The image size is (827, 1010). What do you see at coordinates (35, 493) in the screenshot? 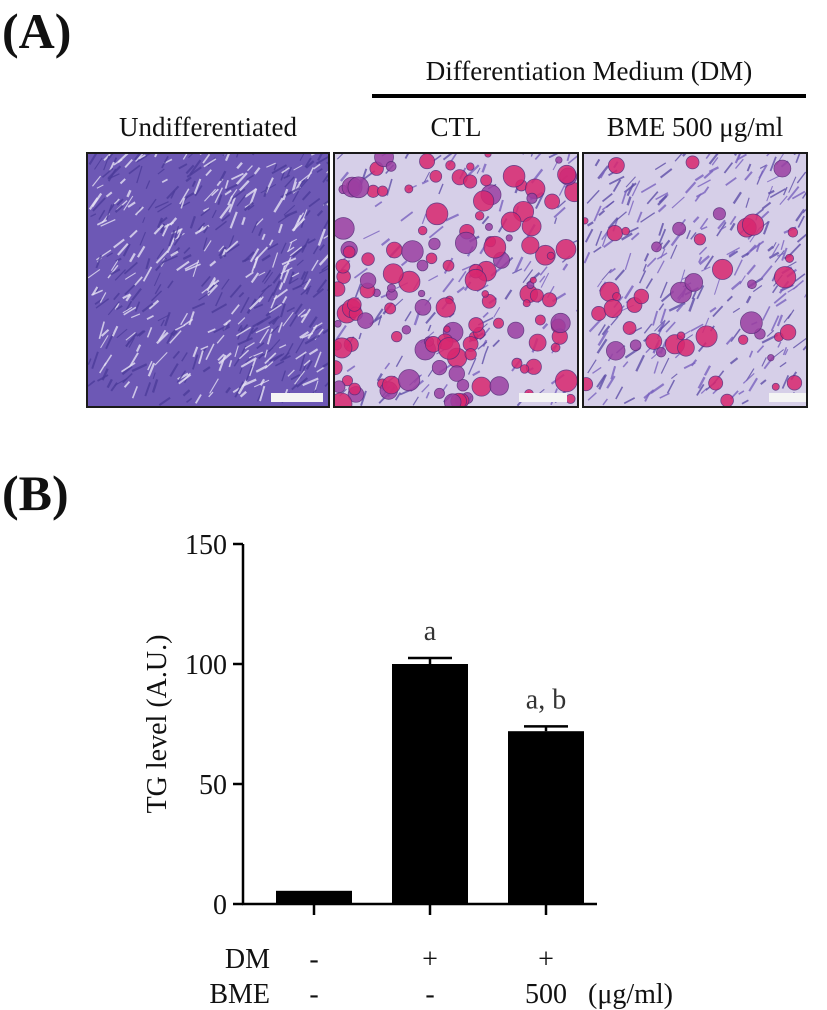
I see `panel-b-letter: (B)` at bounding box center [35, 493].